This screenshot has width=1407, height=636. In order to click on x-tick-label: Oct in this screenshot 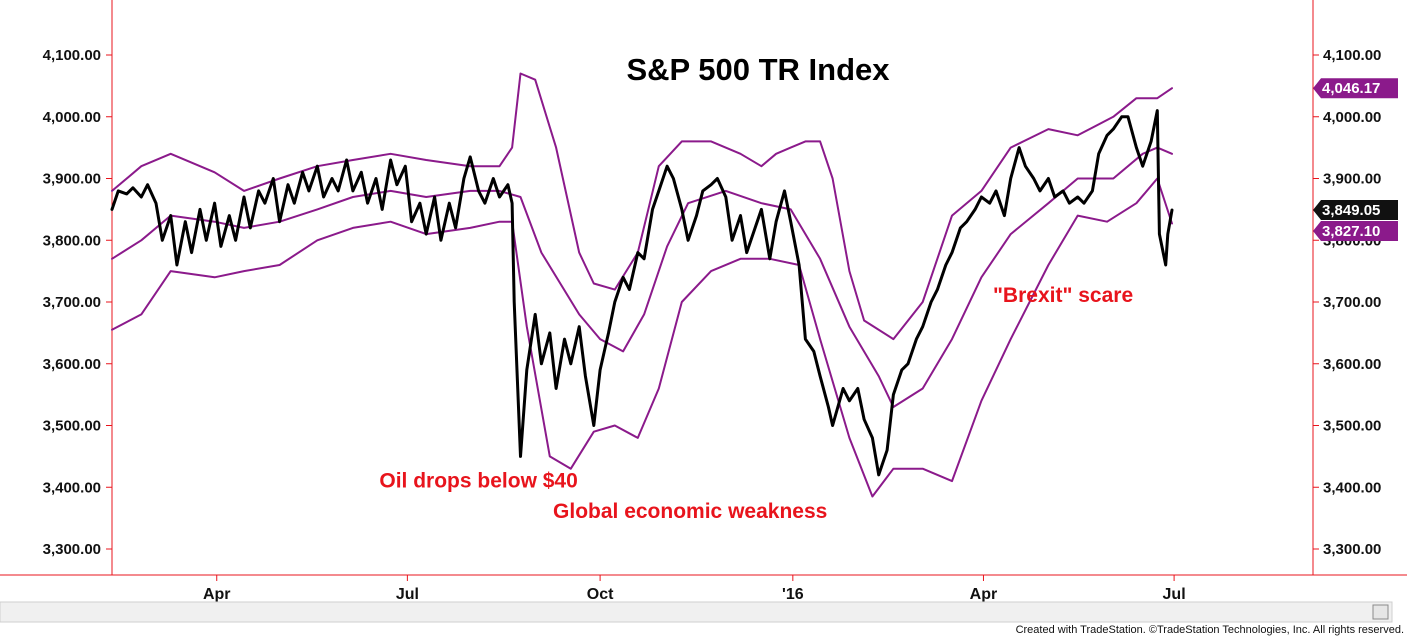, I will do `click(600, 594)`.